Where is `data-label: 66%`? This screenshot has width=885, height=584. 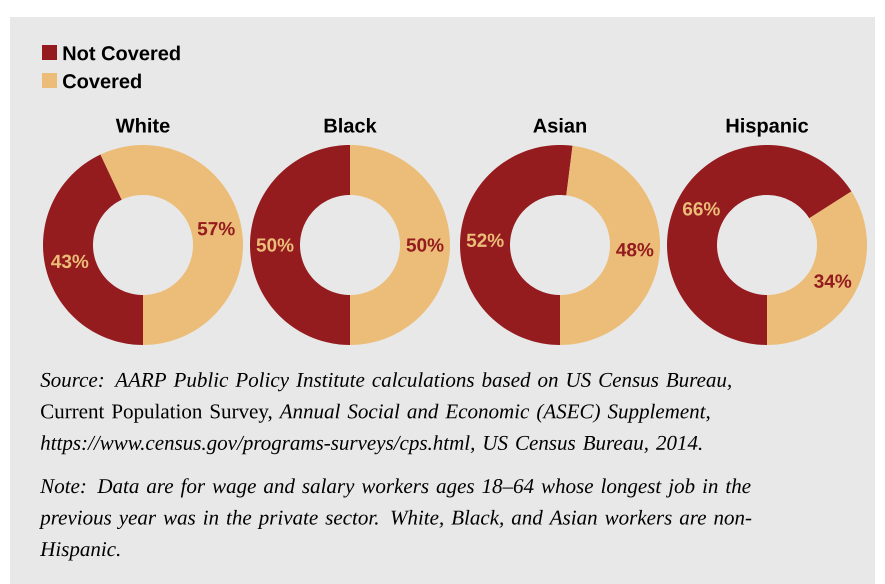 data-label: 66% is located at coordinates (701, 209).